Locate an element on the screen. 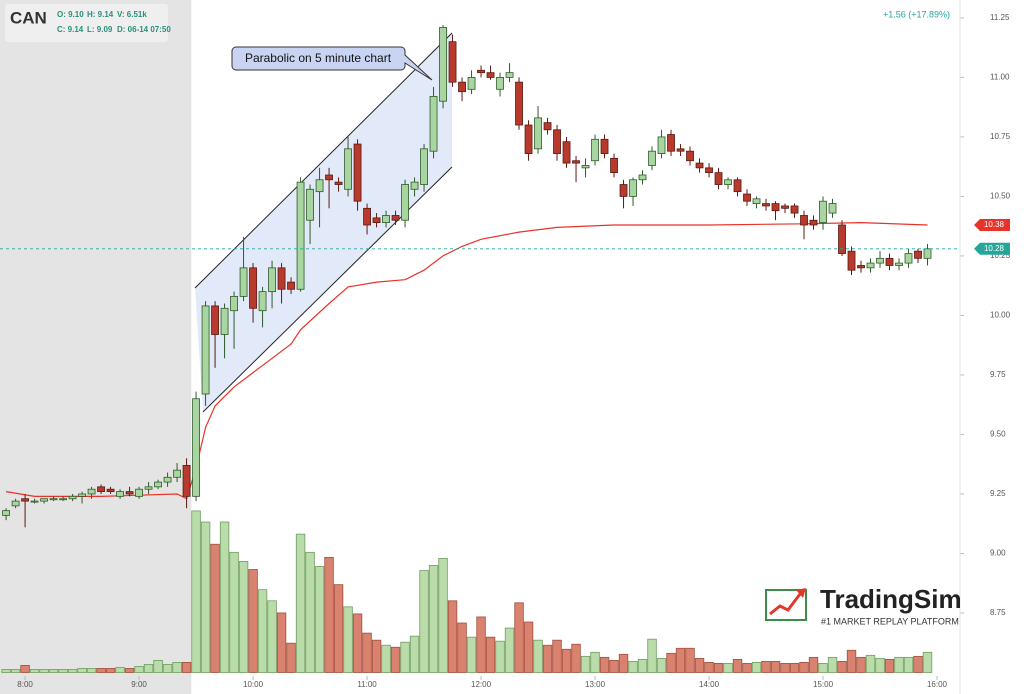 This screenshot has height=694, width=1024. info-label: D: 06-14 07:50 is located at coordinates (144, 29).